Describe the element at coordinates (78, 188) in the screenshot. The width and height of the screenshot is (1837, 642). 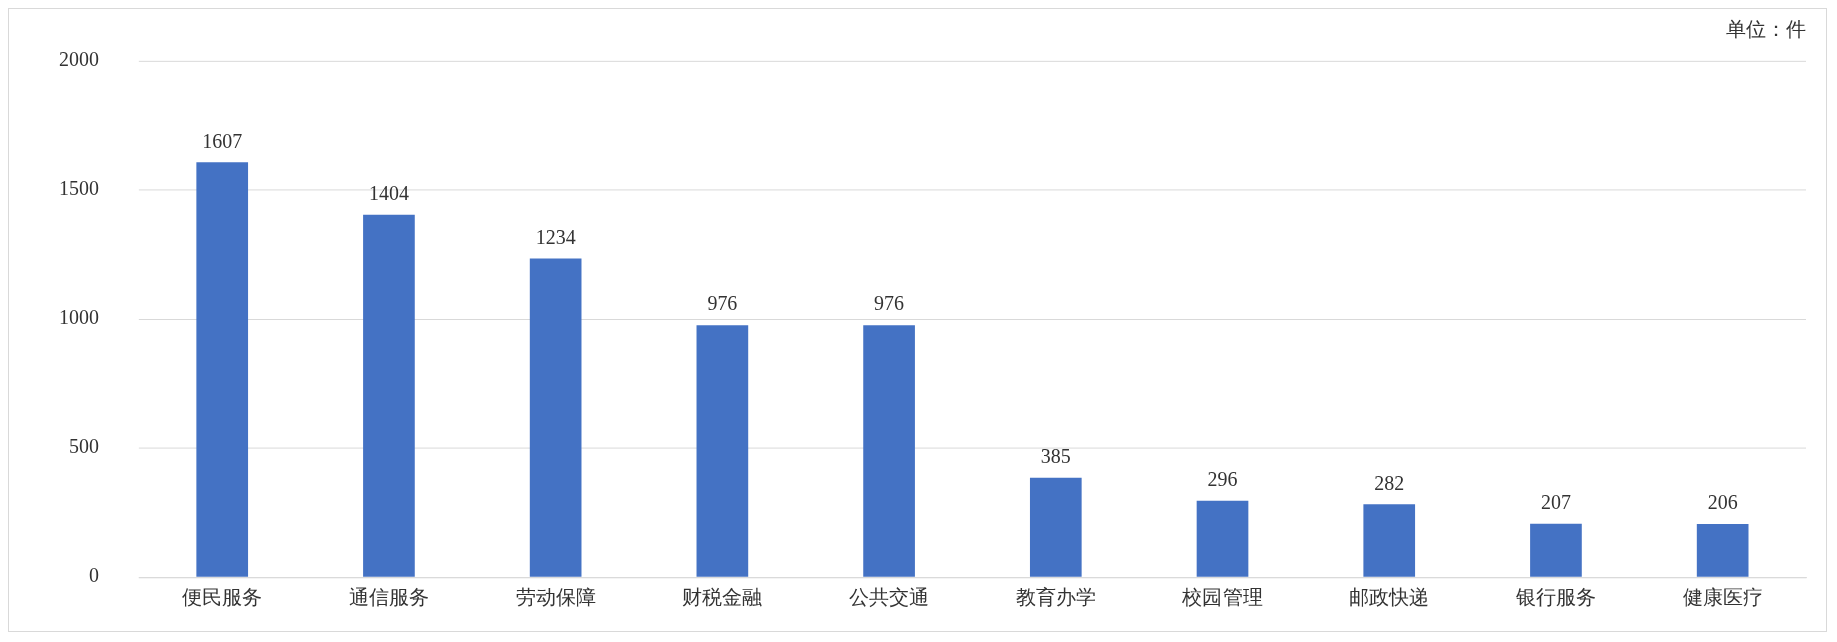
I see `y-tick-label: 1500` at that location.